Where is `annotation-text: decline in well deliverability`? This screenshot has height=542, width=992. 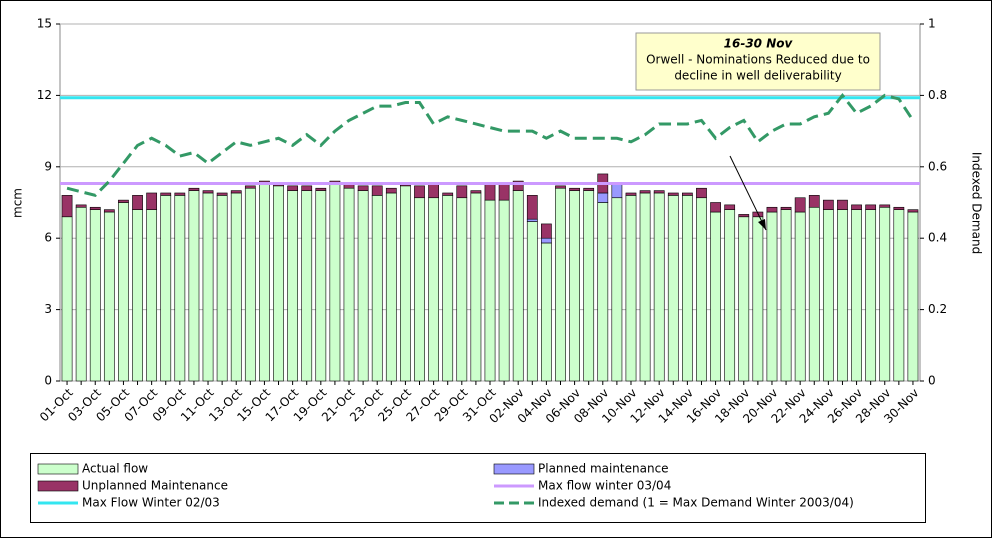 annotation-text: decline in well deliverability is located at coordinates (757, 76).